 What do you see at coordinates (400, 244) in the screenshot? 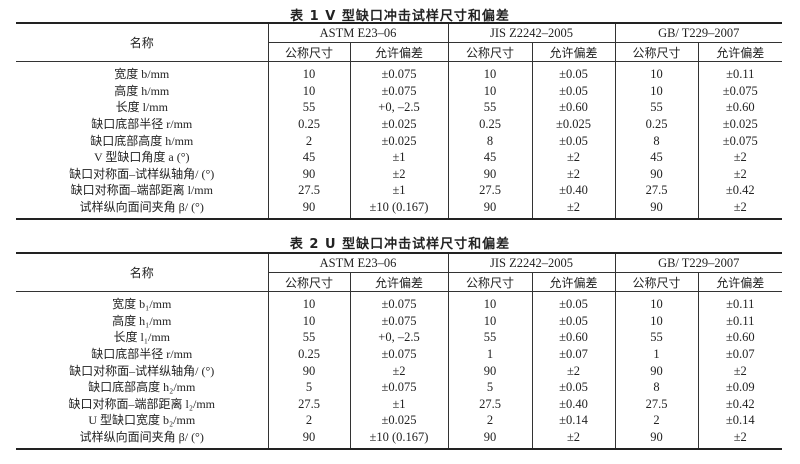
I see `table-2-caption: 表 2 U 型缺口冲击试样尺寸和偏差` at bounding box center [400, 244].